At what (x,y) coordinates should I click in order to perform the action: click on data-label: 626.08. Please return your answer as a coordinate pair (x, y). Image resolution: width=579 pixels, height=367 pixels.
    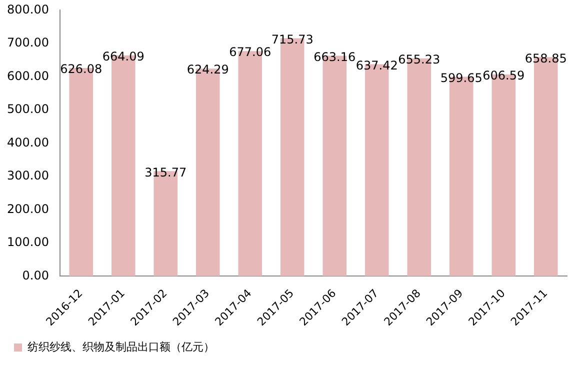
    Looking at the image, I should click on (81, 69).